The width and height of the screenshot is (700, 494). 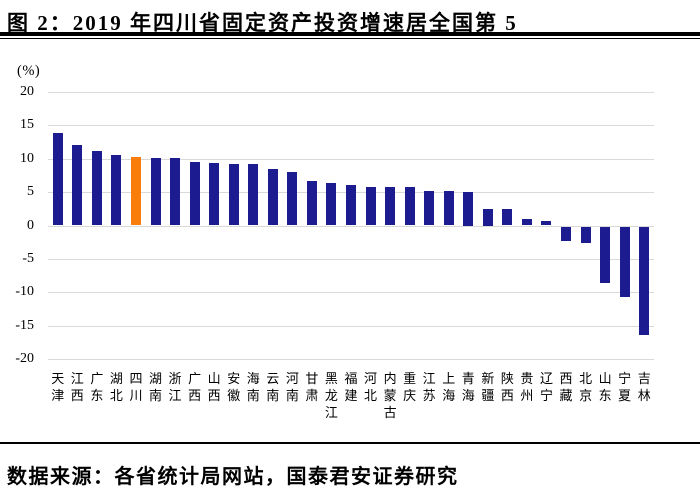 I want to click on source-note: 数据来源：各省统计局网站，国泰君安证券研究, so click(x=233, y=477).